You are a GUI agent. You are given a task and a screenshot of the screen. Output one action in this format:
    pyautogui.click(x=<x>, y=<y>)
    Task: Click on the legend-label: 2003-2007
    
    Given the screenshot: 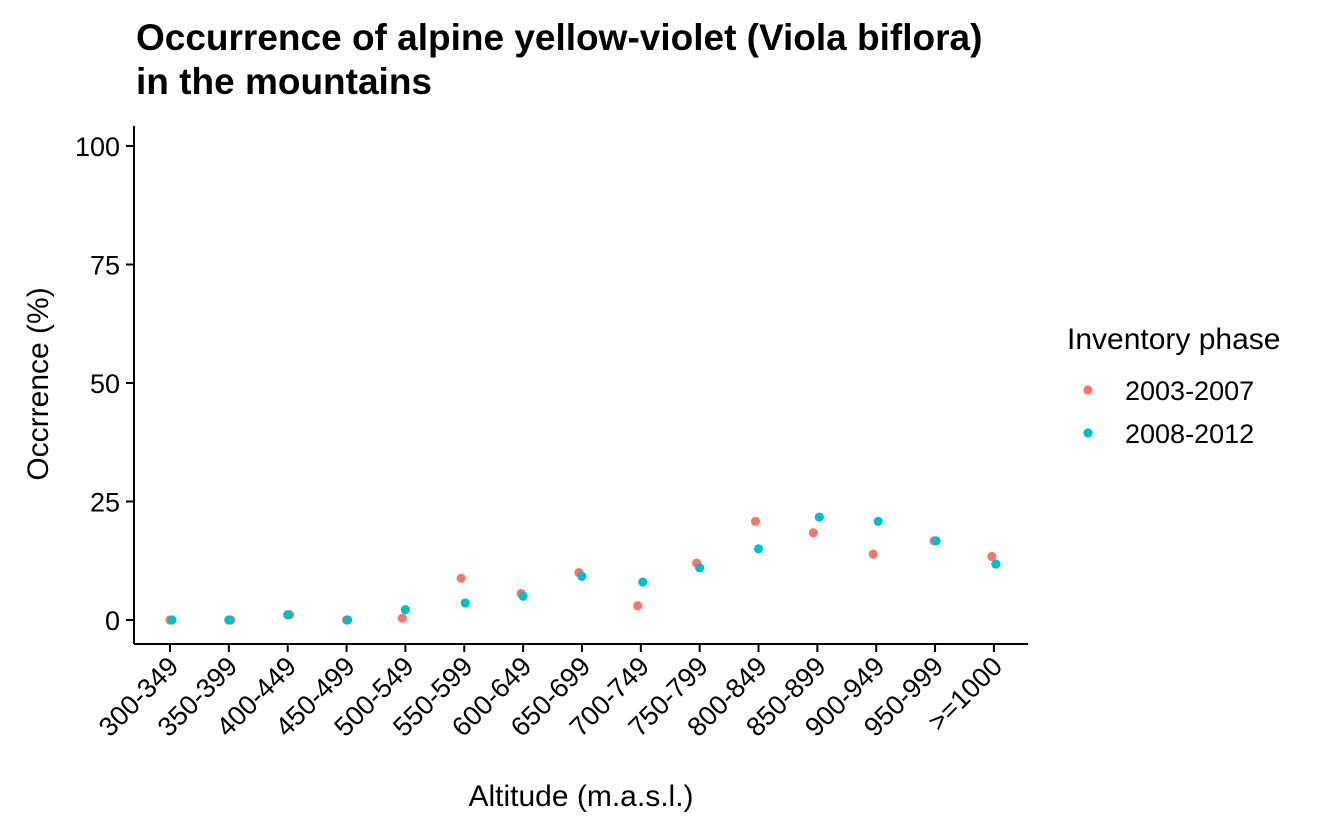 What is the action you would take?
    pyautogui.click(x=1189, y=391)
    